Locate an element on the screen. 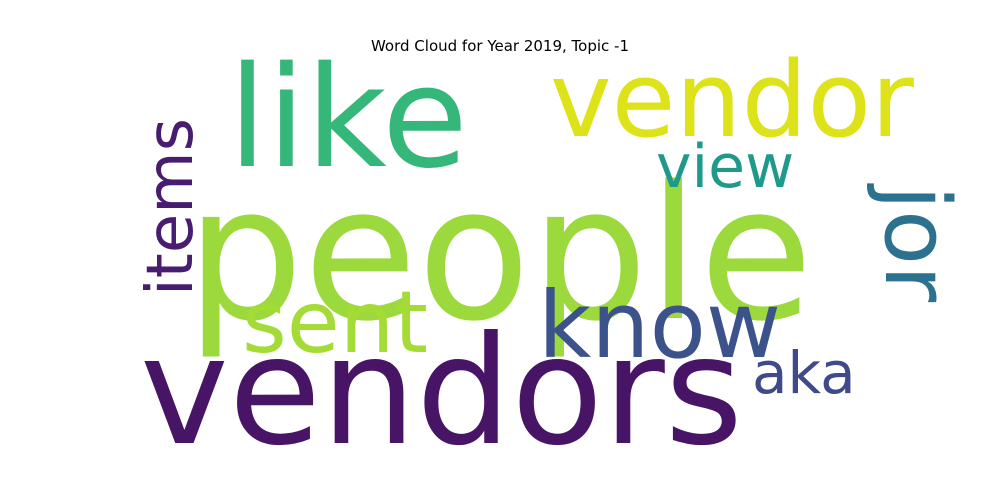  word-items: items is located at coordinates (171, 207).